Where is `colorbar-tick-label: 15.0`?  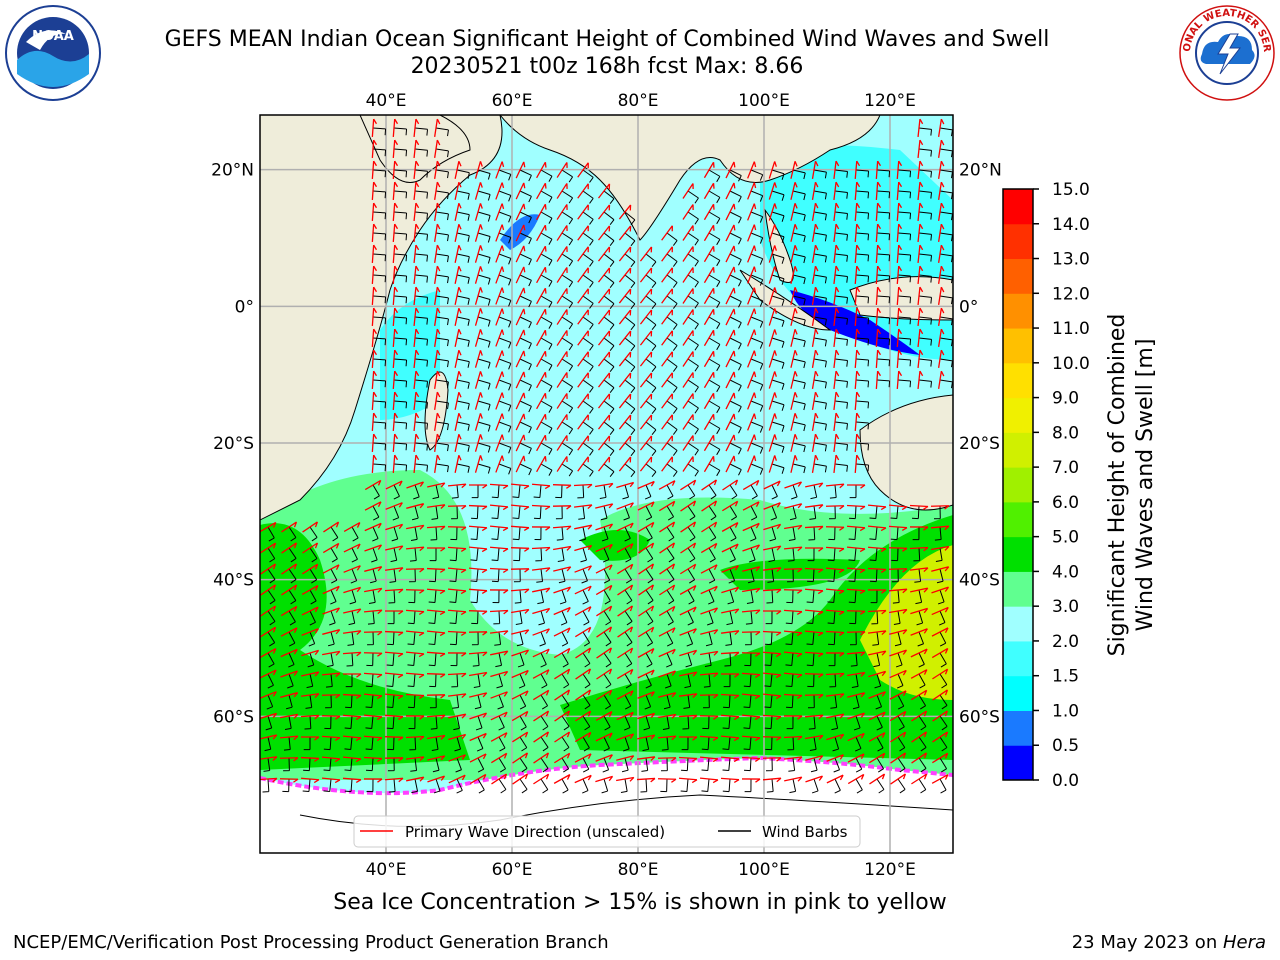
colorbar-tick-label: 15.0 is located at coordinates (1071, 190).